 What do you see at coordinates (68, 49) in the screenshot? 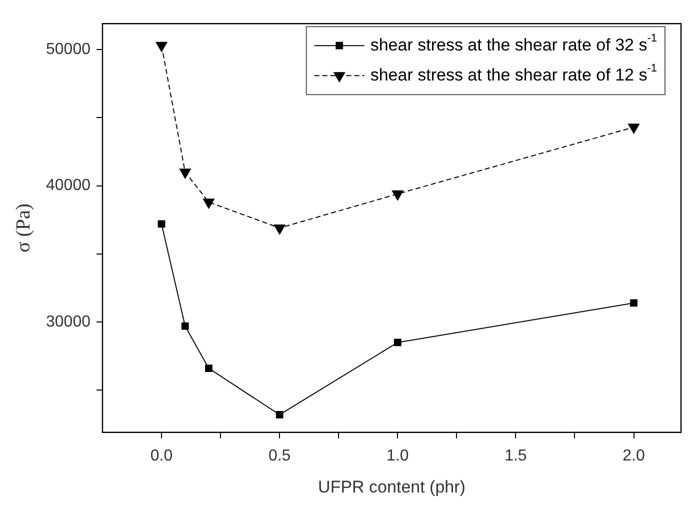
I see `y-tick-label: 50000` at bounding box center [68, 49].